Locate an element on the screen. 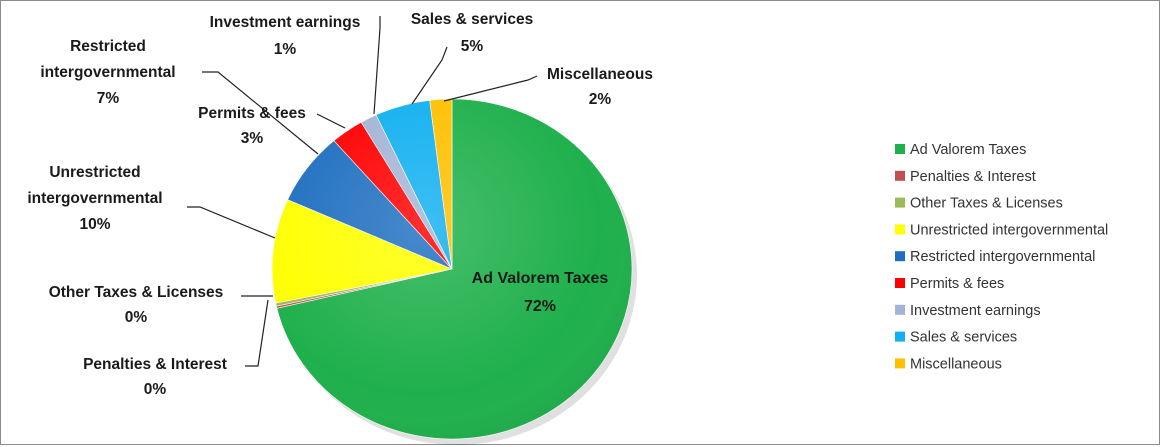 Image resolution: width=1162 pixels, height=447 pixels. legend-item-investment-earnings: Investment earnings is located at coordinates (968, 311).